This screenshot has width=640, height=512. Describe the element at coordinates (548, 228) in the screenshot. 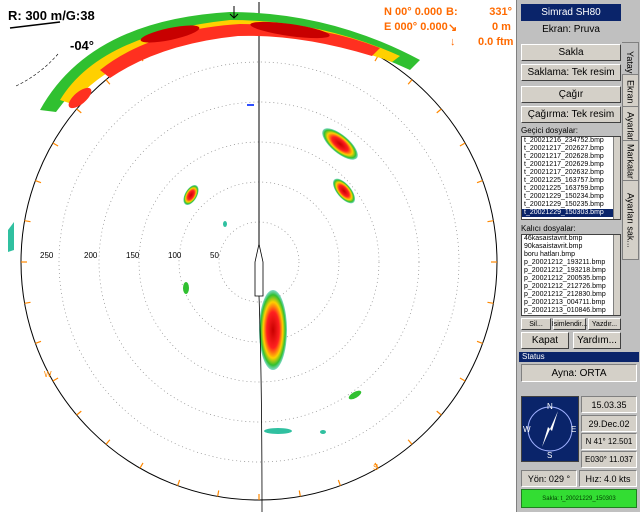

I see `perm-files-label: Kalıcı dosyalar:` at that location.